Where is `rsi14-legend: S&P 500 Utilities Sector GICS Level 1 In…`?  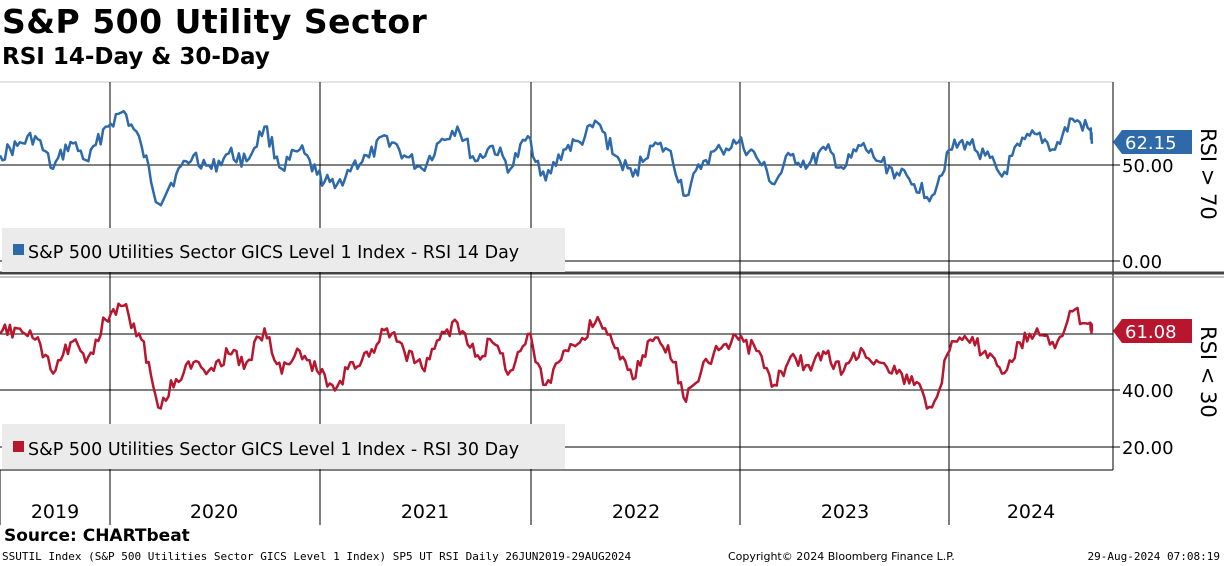
rsi14-legend: S&P 500 Utilities Sector GICS Level 1 In… is located at coordinates (283, 250).